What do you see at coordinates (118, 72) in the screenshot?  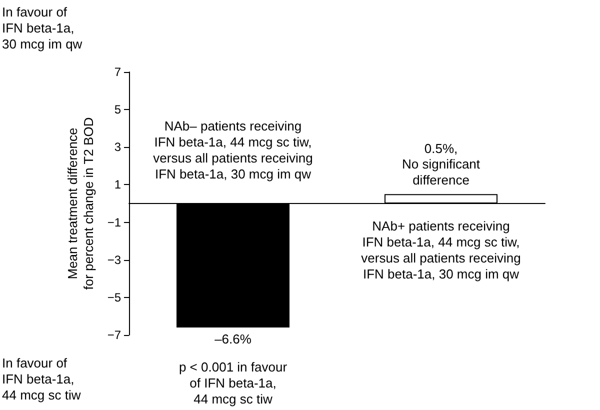 I see `y-tick-label: 7` at bounding box center [118, 72].